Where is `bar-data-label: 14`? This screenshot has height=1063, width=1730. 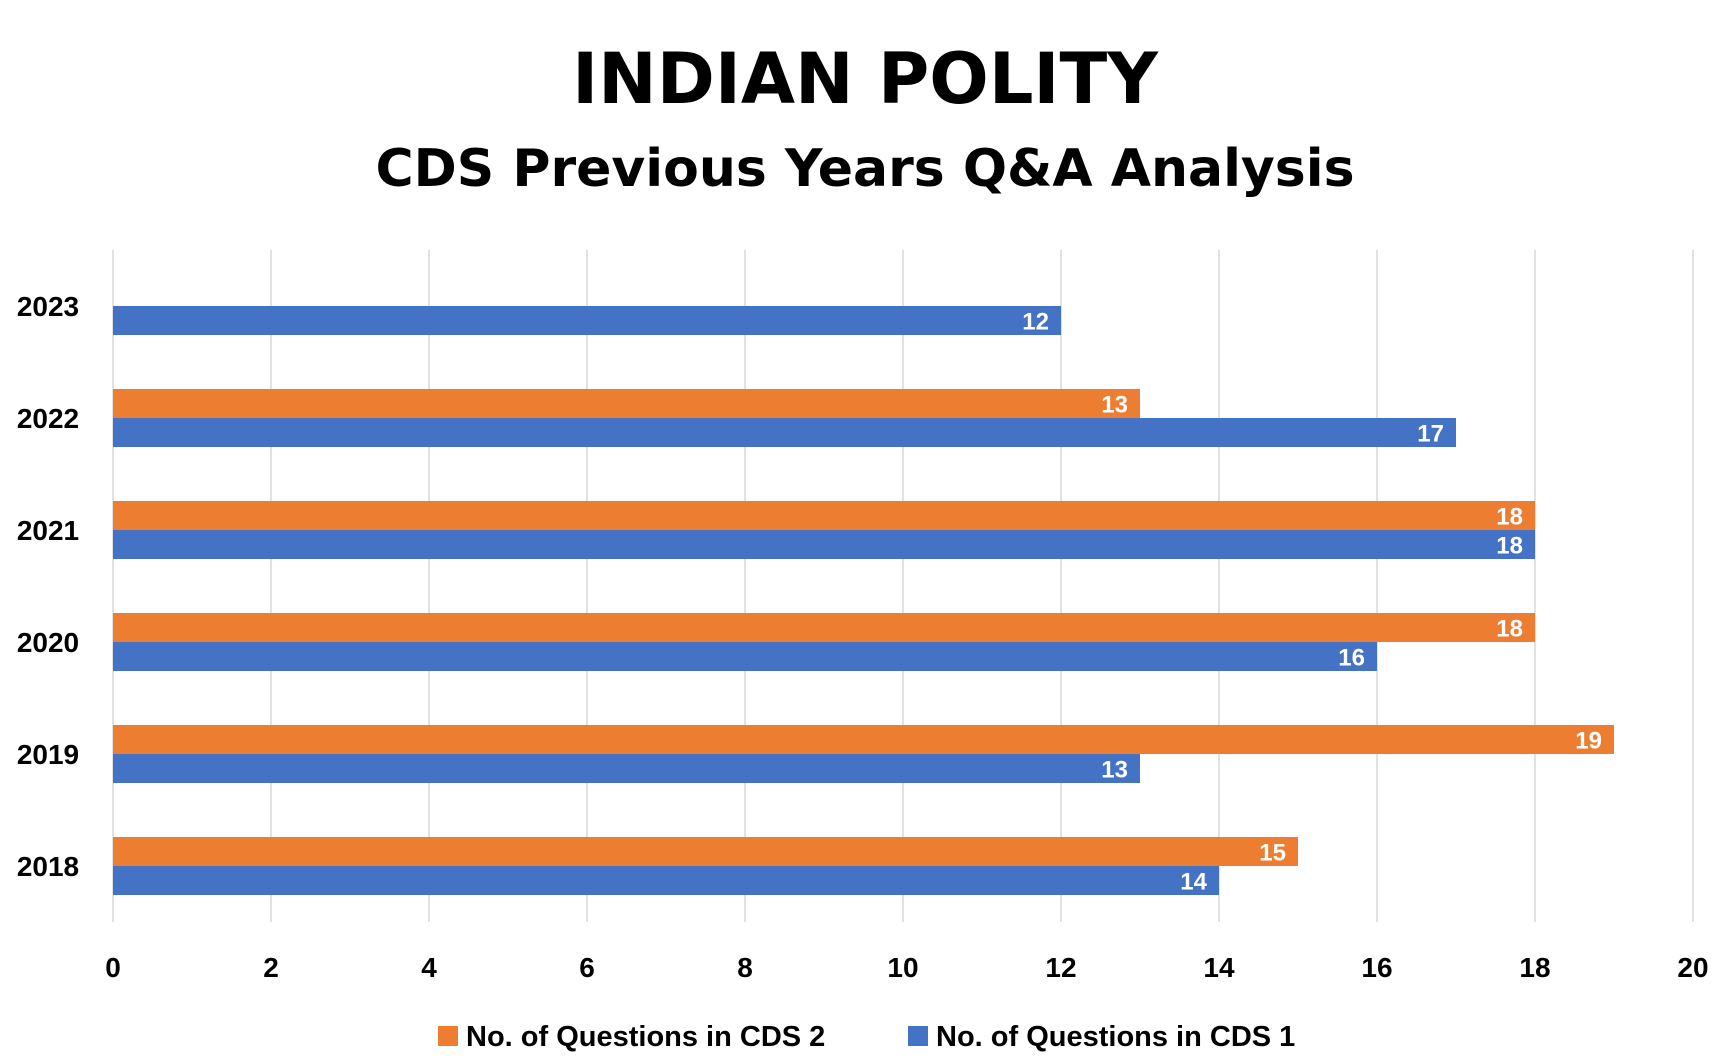 bar-data-label: 14 is located at coordinates (1193, 882).